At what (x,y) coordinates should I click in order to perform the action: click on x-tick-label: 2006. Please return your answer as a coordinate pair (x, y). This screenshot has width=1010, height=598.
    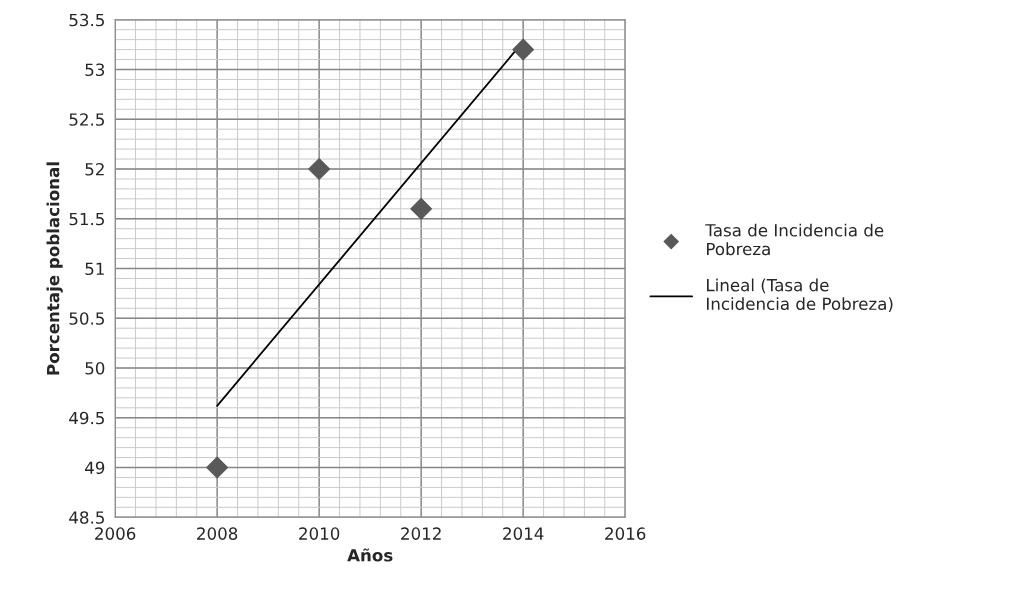
    Looking at the image, I should click on (115, 533).